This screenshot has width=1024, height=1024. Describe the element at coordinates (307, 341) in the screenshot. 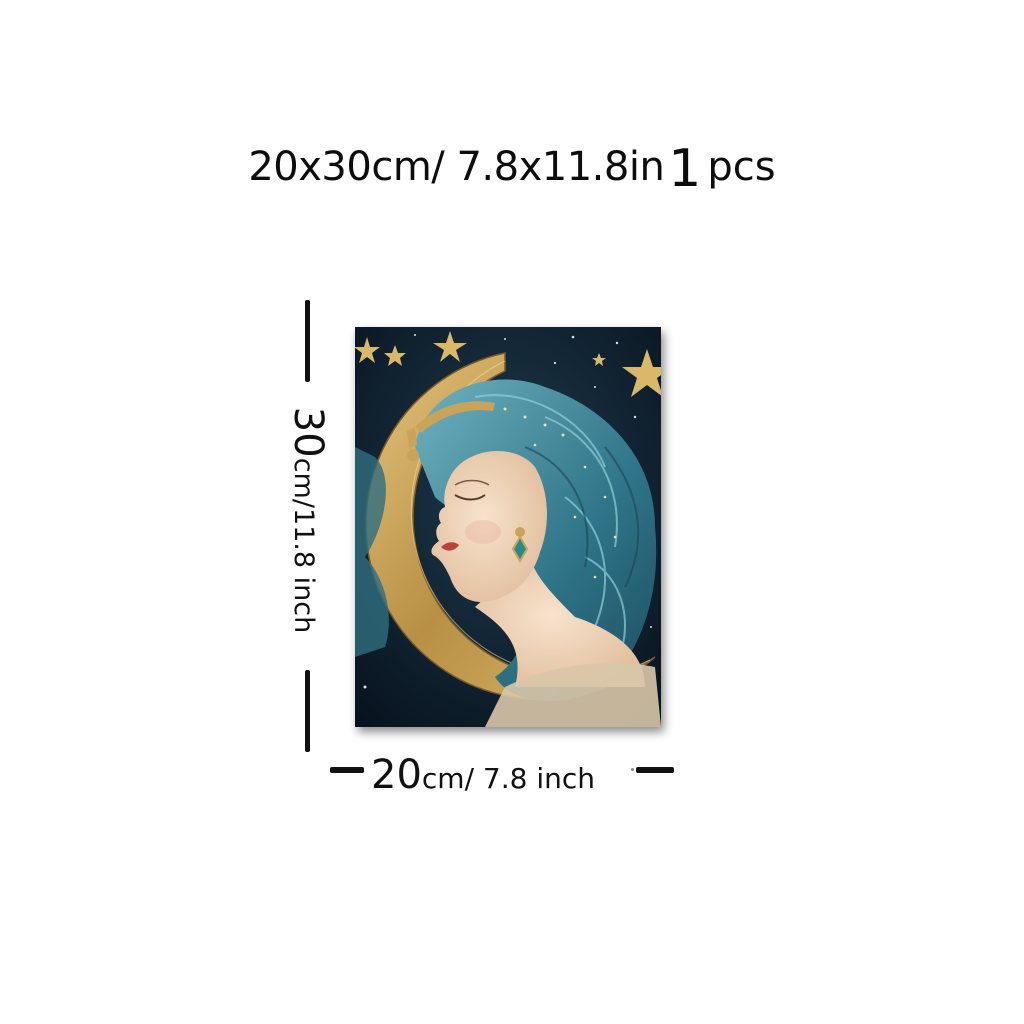

I see `height-line-top` at that location.